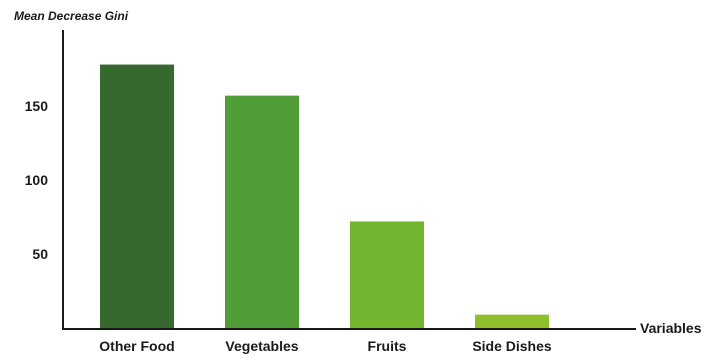 The image size is (713, 355). Describe the element at coordinates (512, 346) in the screenshot. I see `category-label-side-dishes: Side Dishes` at that location.